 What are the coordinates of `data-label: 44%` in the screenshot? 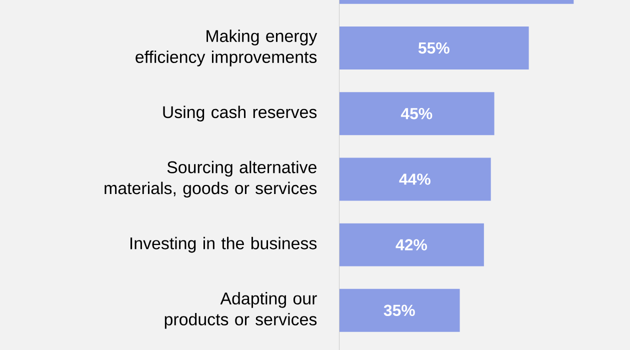 It's located at (414, 179).